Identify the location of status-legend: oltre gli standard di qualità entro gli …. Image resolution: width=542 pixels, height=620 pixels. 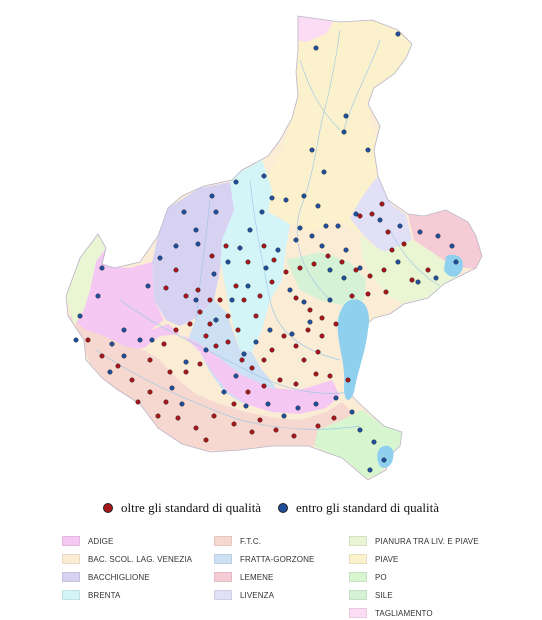
(271, 509).